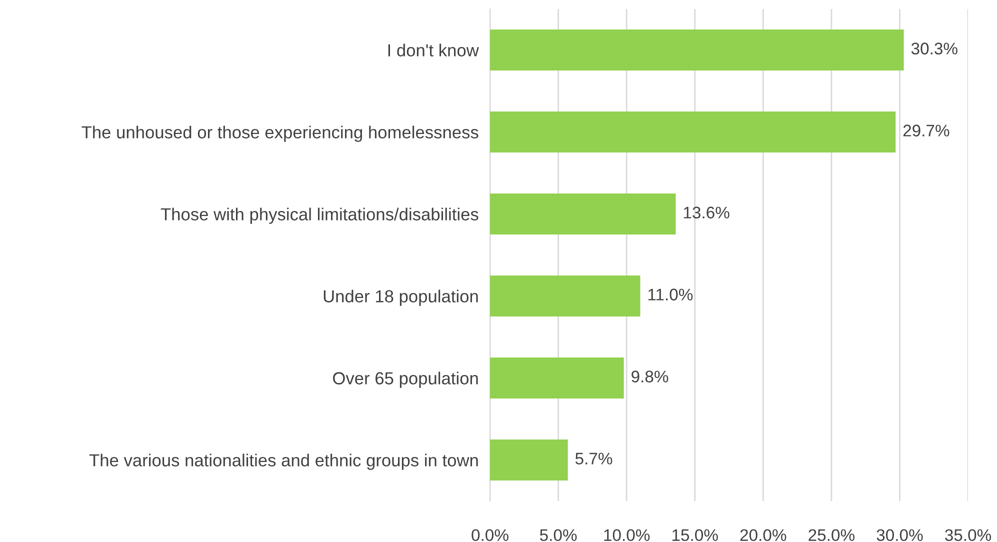 This screenshot has height=542, width=997. I want to click on x-tick-label: 35.0%, so click(968, 535).